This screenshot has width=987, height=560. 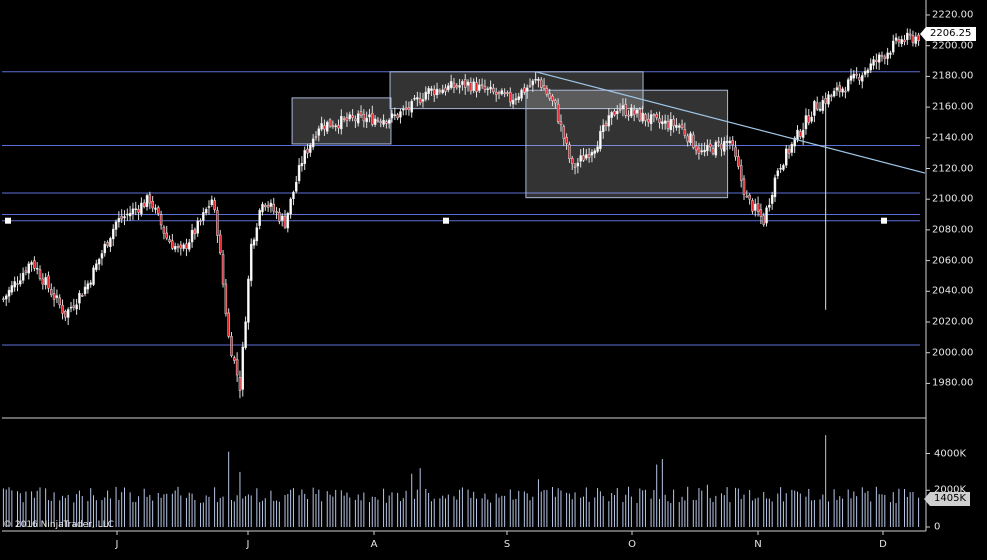 I want to click on price-tick-label: 2200.00, so click(x=953, y=46).